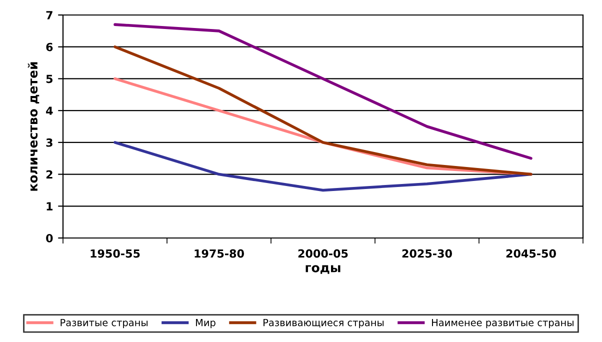  What do you see at coordinates (49, 47) in the screenshot?
I see `y-tick-label: 6` at bounding box center [49, 47].